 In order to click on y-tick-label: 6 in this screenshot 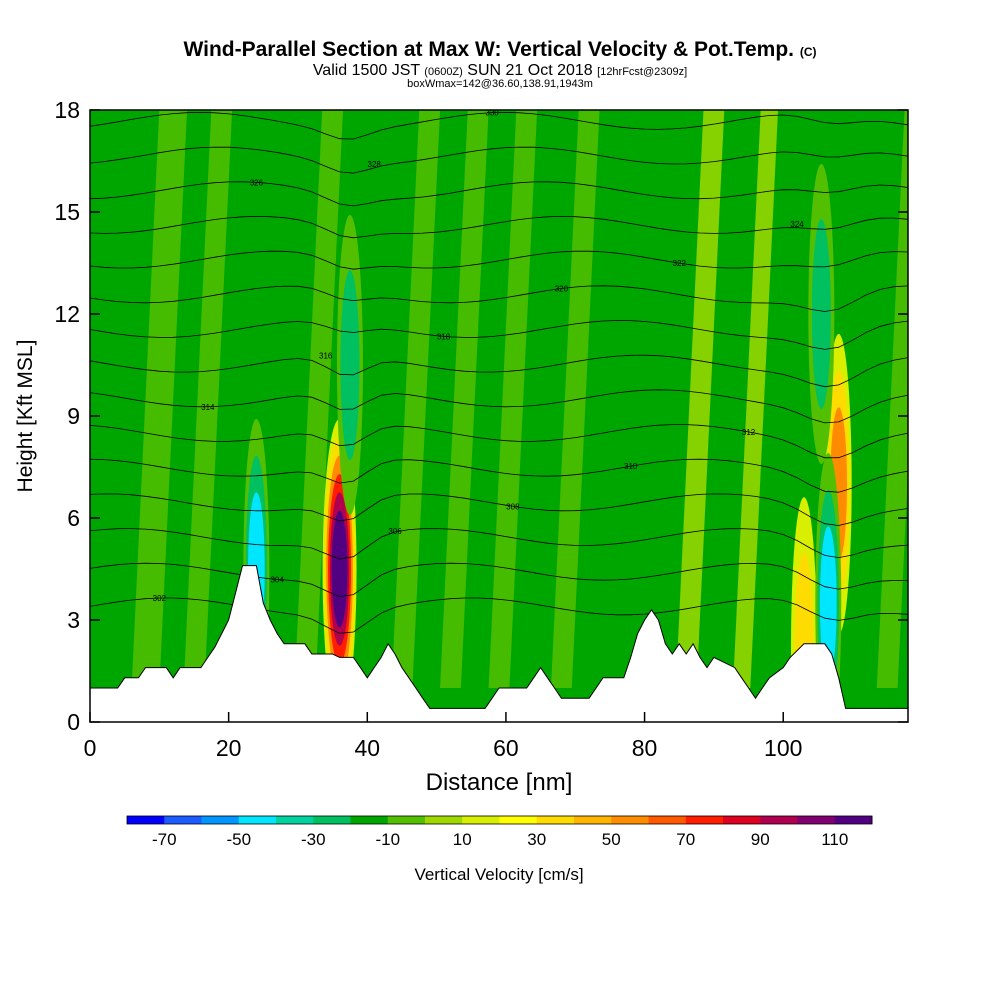, I will do `click(73, 518)`.